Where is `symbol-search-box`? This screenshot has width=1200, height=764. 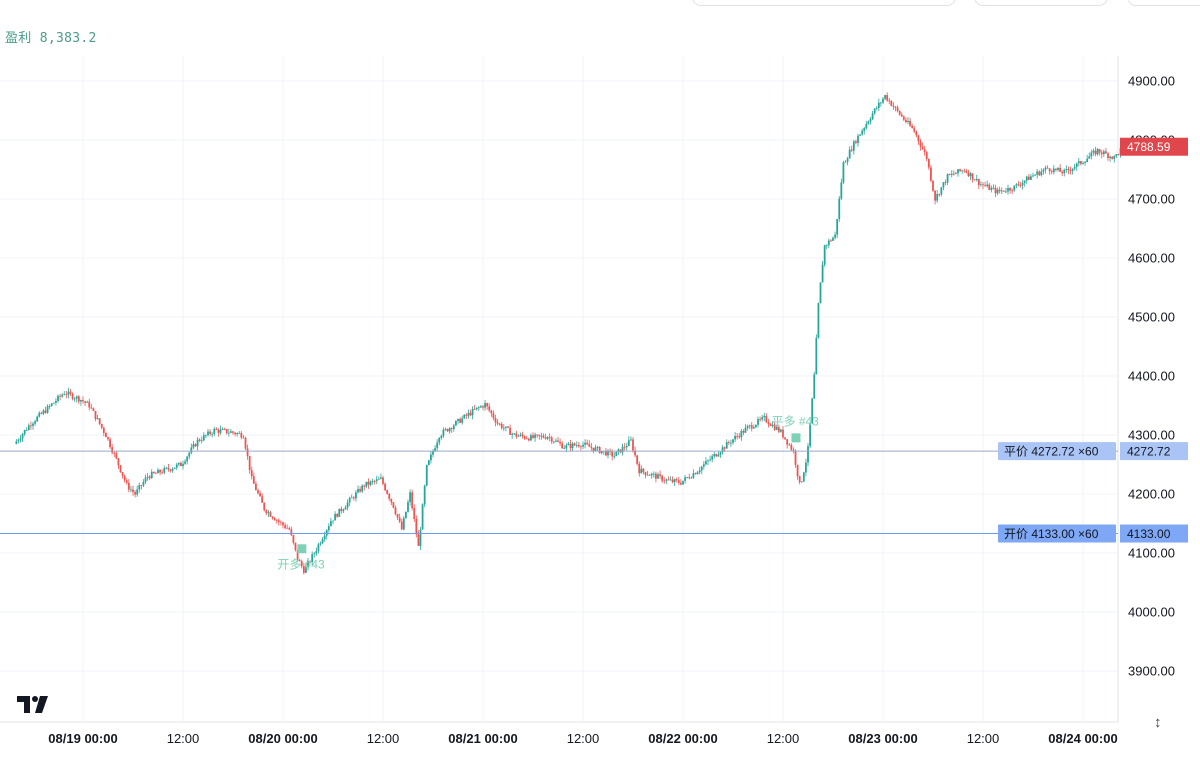 symbol-search-box is located at coordinates (824, 3).